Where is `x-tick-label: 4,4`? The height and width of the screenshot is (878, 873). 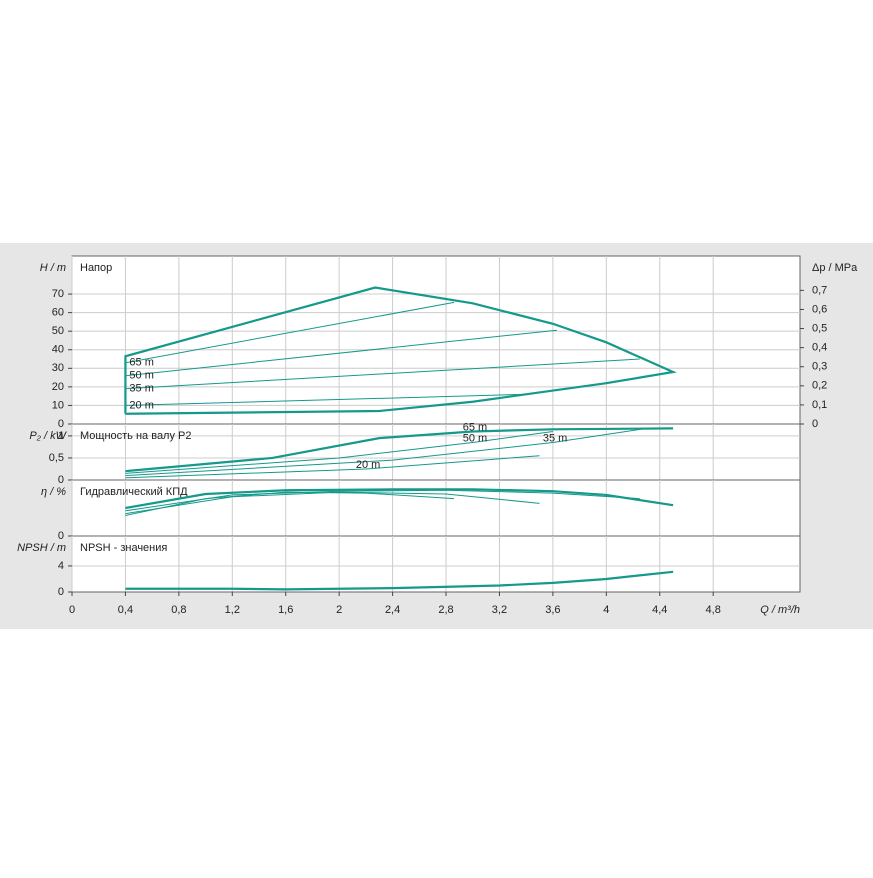 x-tick-label: 4,4 is located at coordinates (659, 610).